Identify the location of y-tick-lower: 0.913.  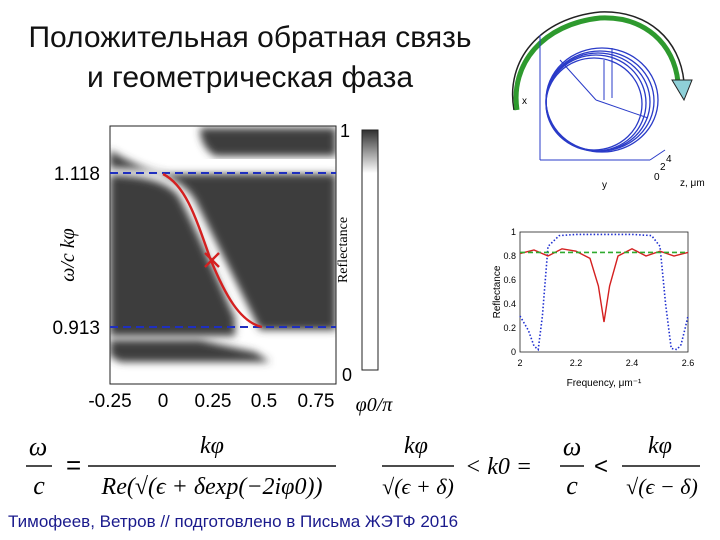
(76, 328).